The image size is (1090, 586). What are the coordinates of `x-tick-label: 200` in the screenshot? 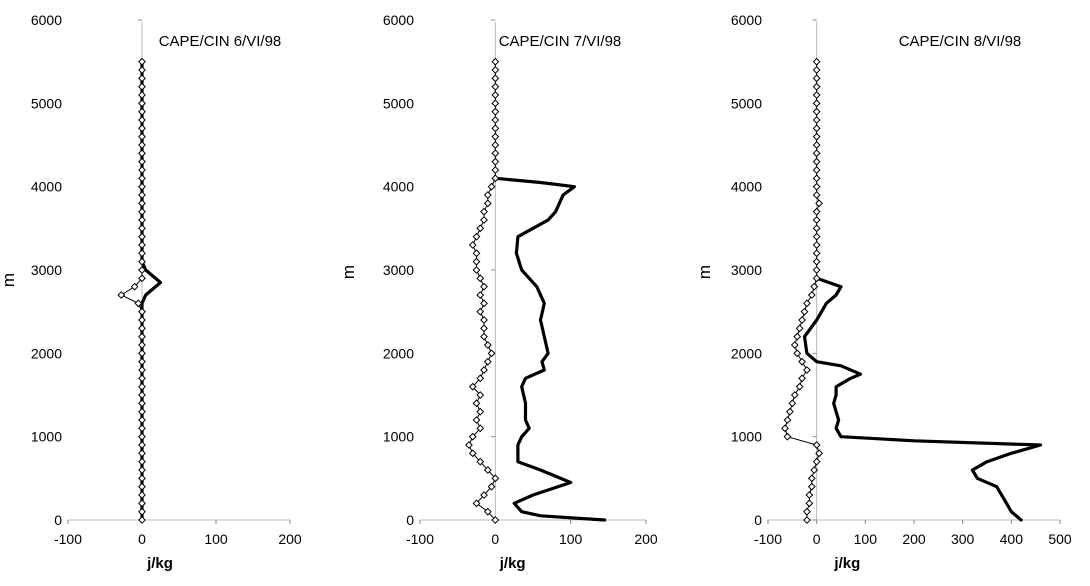 It's located at (914, 539).